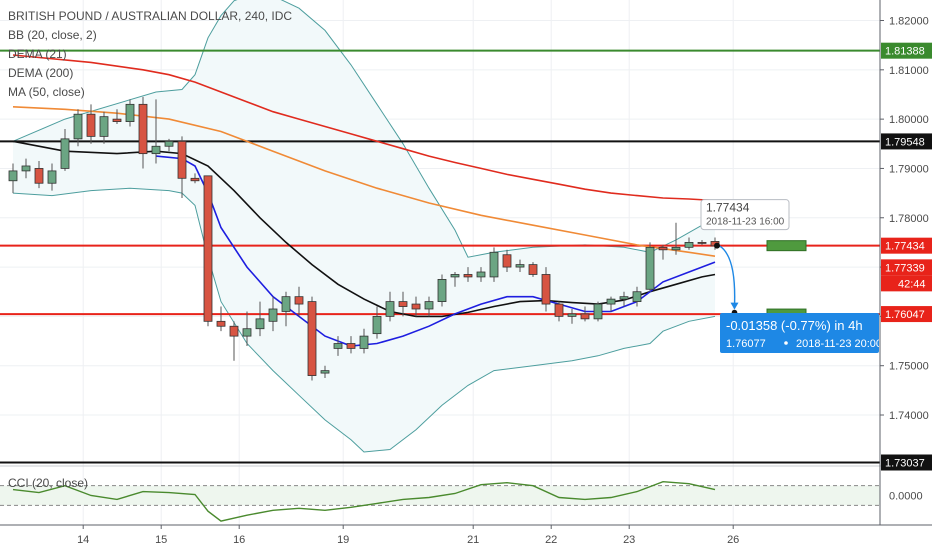 This screenshot has width=932, height=550. I want to click on price-tag-last-text: 1.77339, so click(905, 268).